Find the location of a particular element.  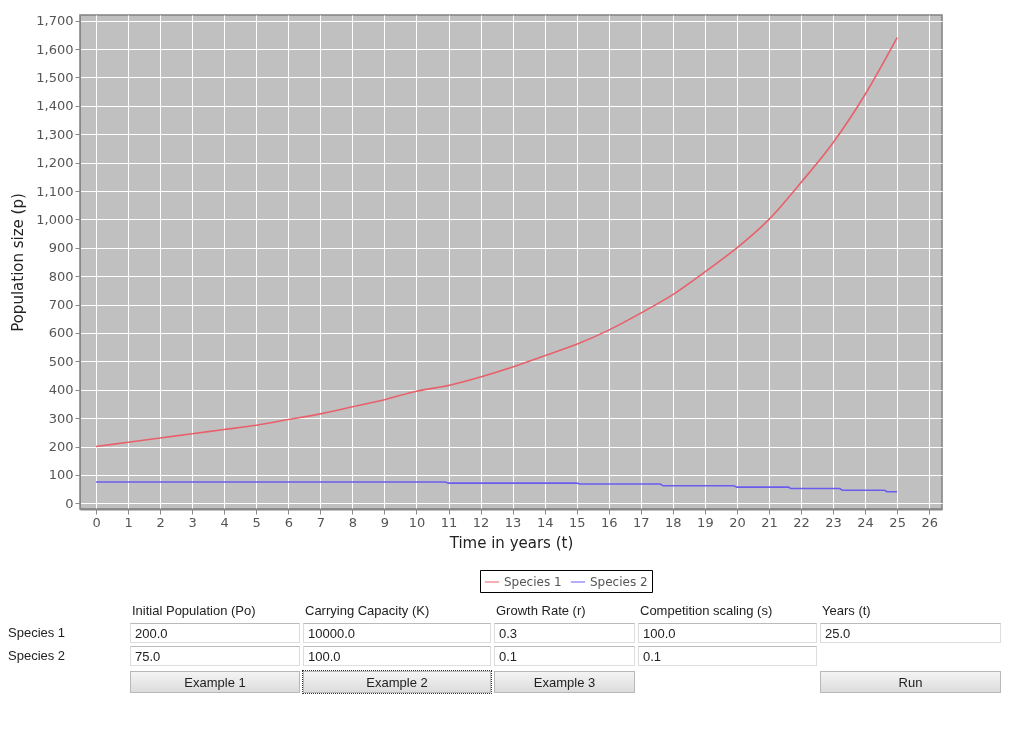

x-tick-label: 9 is located at coordinates (385, 522).